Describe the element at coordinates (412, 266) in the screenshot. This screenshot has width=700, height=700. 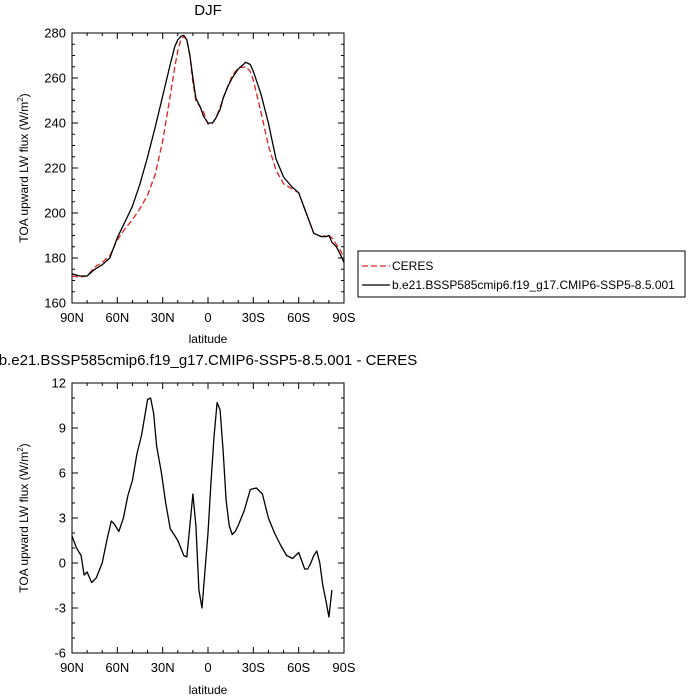
I see `legend-label-ceres: CERES` at that location.